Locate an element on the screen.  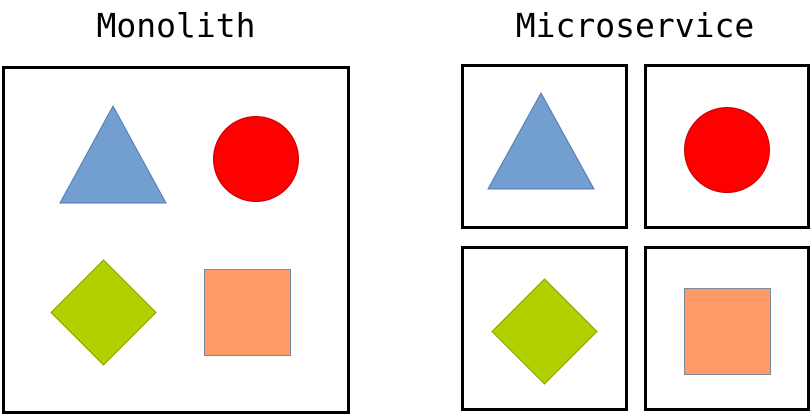
monolith-circle-icon is located at coordinates (256, 159).